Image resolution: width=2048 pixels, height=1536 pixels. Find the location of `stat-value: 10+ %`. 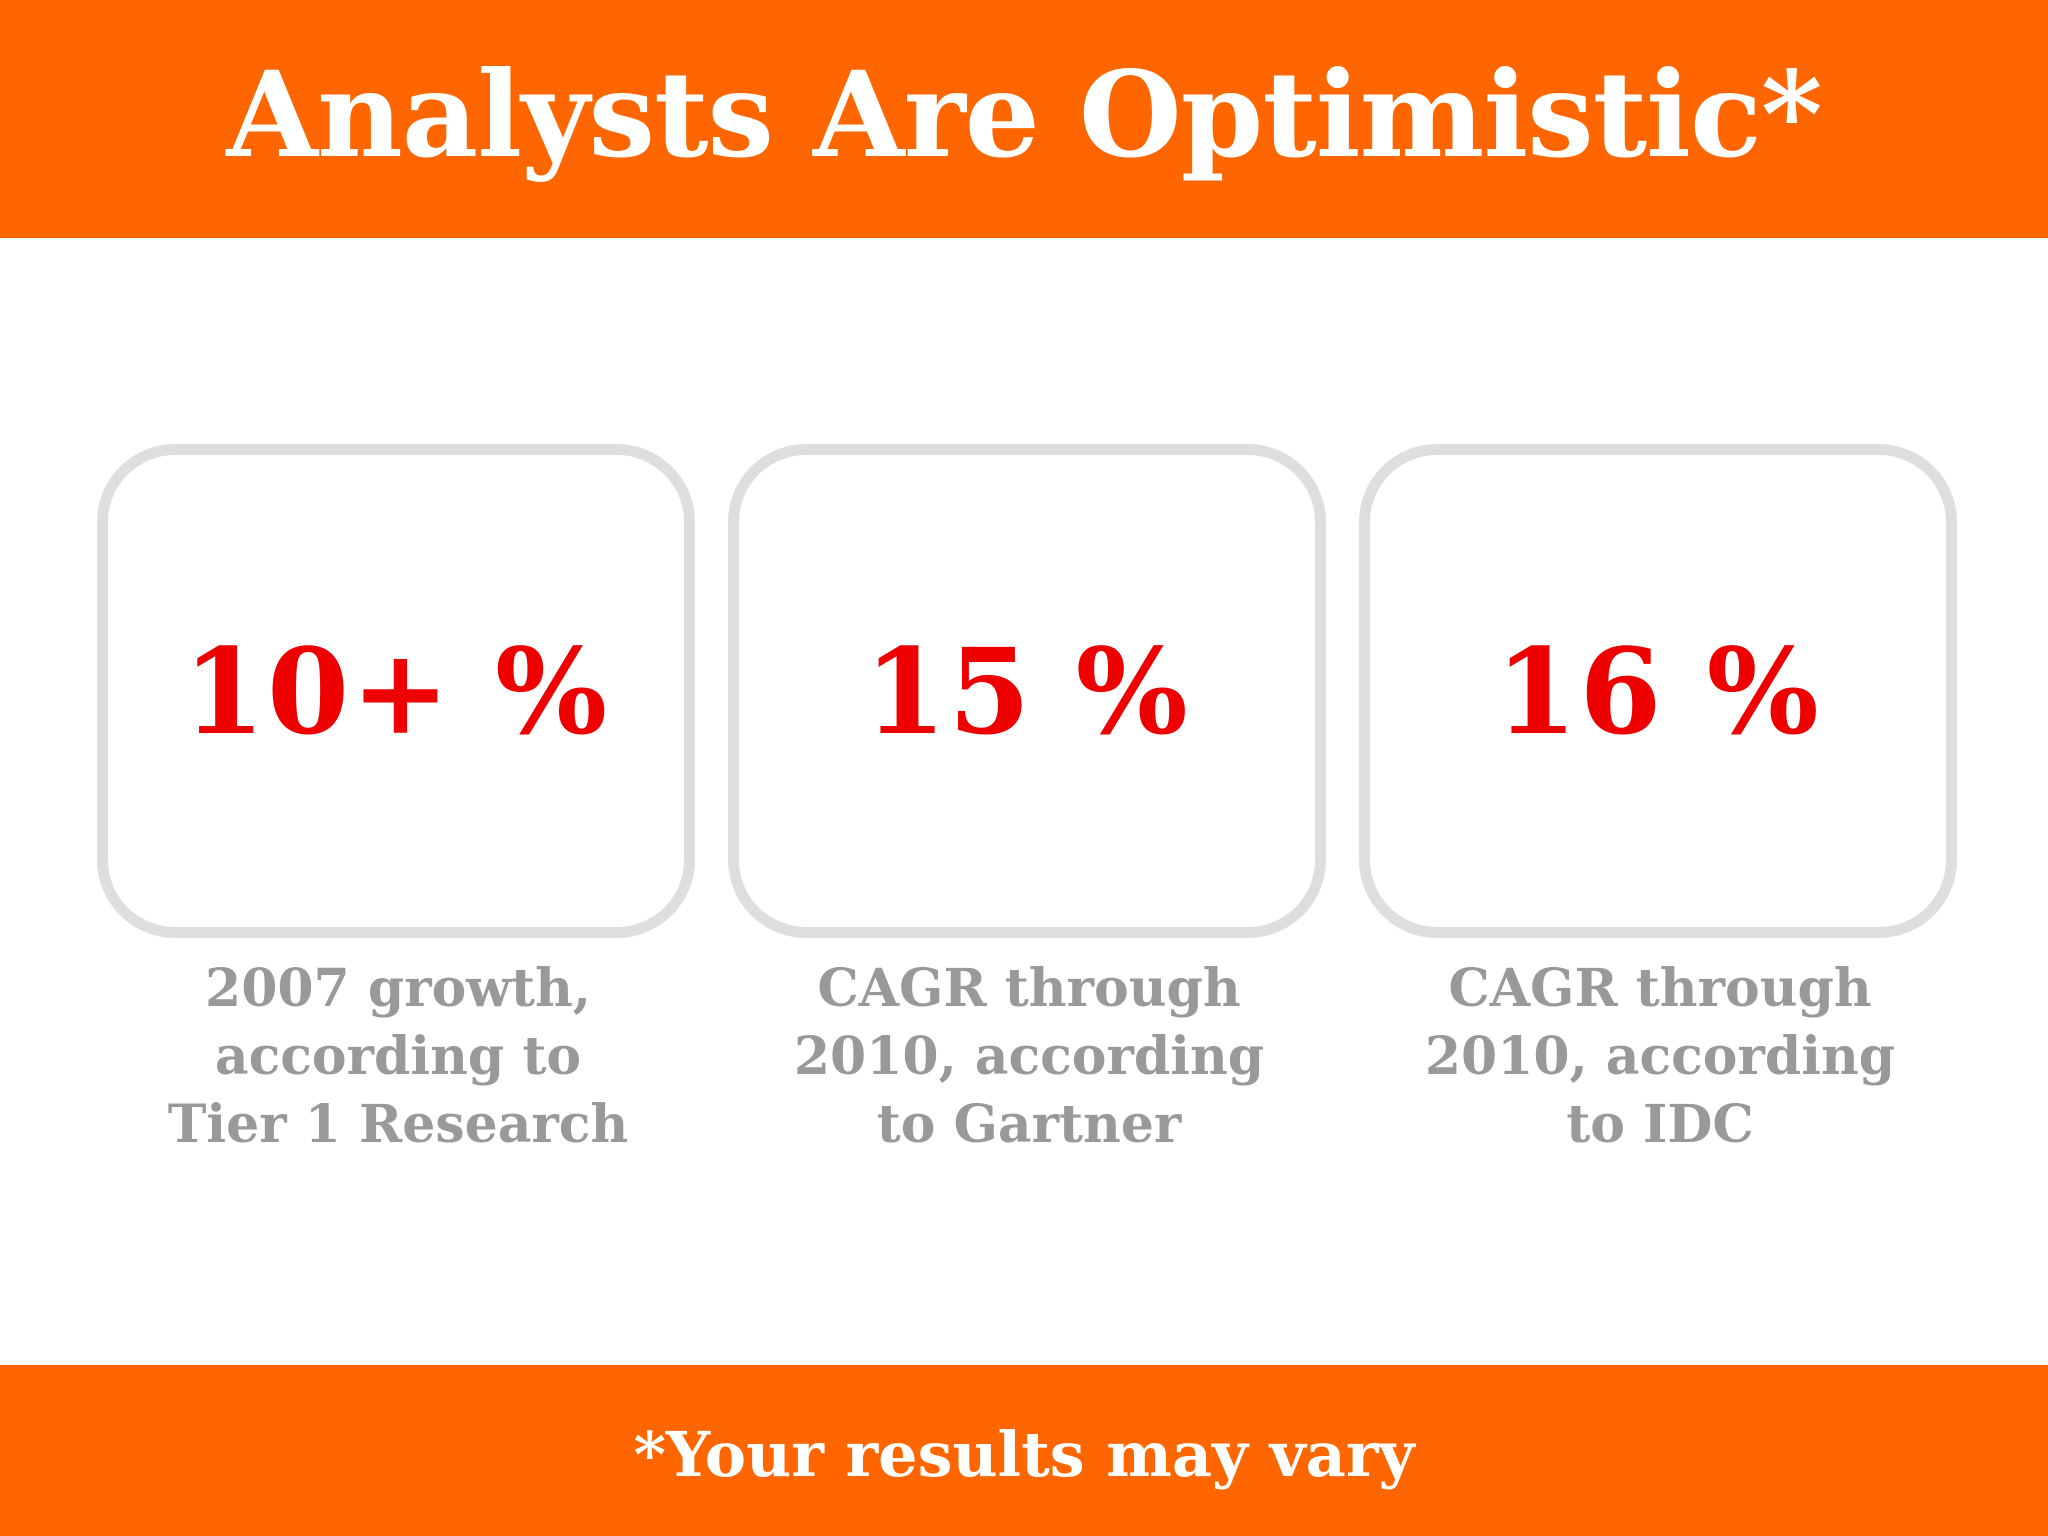

stat-value: 10+ % is located at coordinates (396, 691).